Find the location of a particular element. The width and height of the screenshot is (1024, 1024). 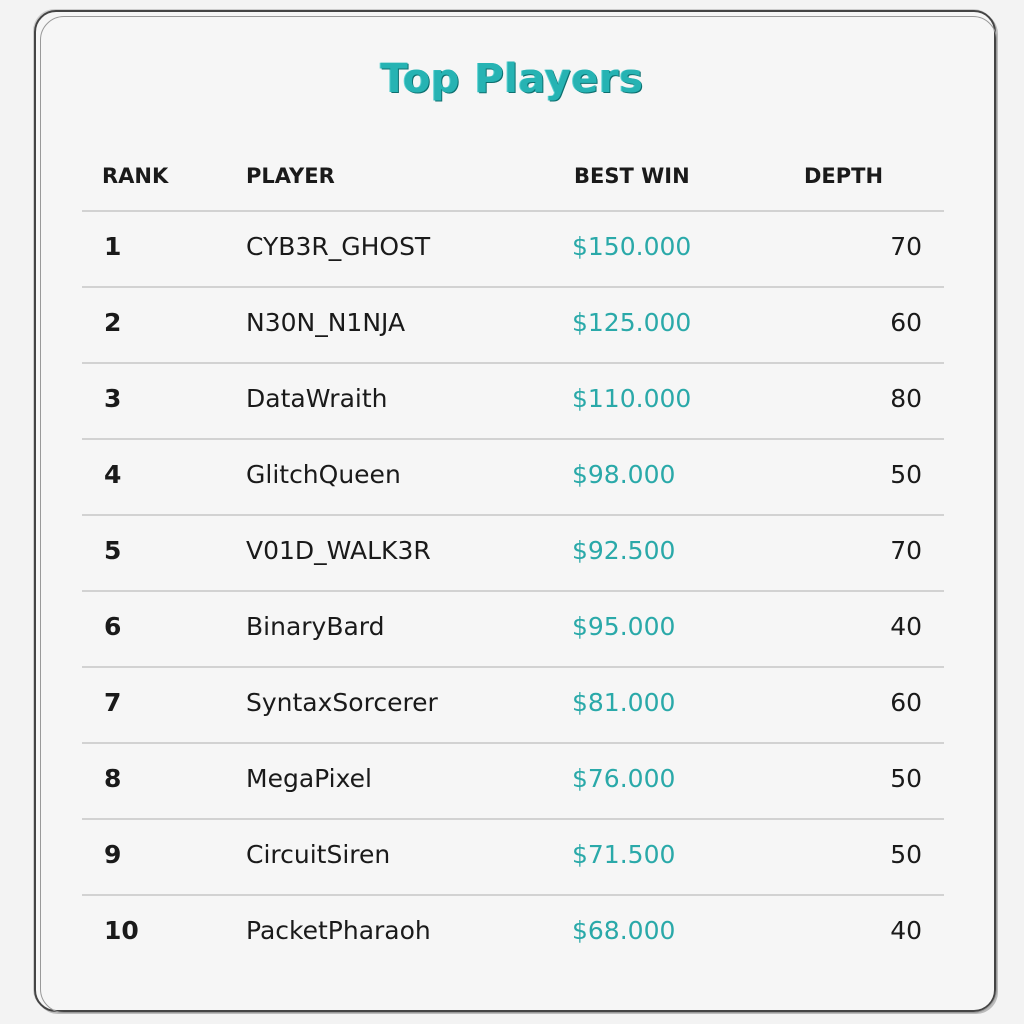

row-player: CircuitSiren is located at coordinates (318, 854).